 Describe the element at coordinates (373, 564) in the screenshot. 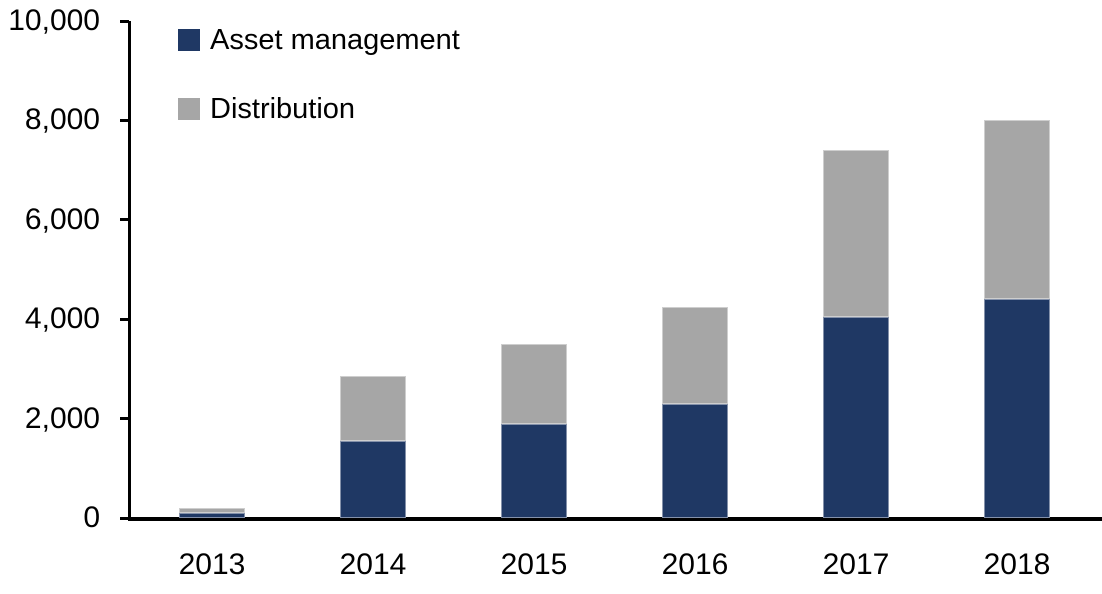

I see `x-axis-tick-label: 2014` at that location.